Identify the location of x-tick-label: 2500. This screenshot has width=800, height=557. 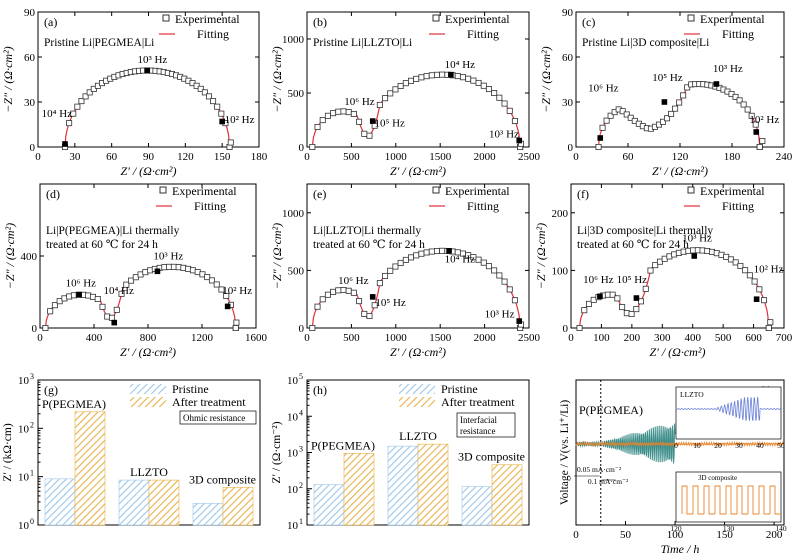
(529, 157).